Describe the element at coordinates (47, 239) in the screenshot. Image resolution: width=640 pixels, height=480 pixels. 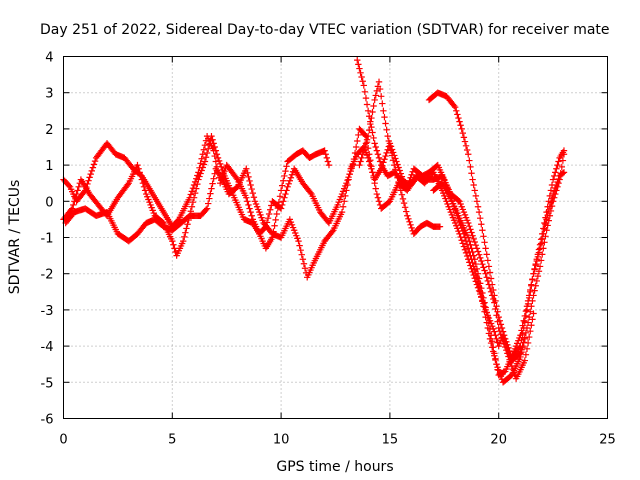
I see `y-tick-label: -1` at that location.